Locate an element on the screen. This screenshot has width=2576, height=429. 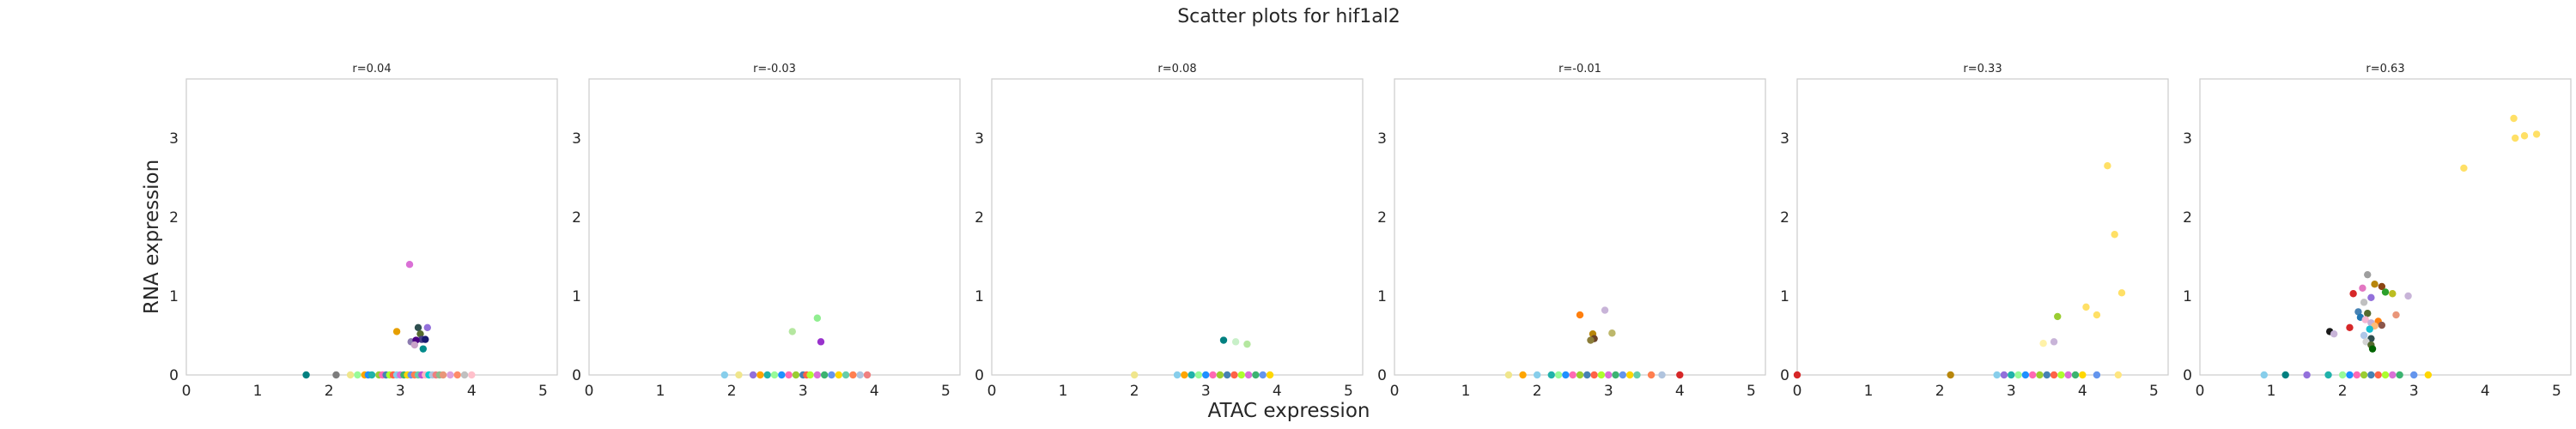
x-tick-label: 2 is located at coordinates (329, 391).